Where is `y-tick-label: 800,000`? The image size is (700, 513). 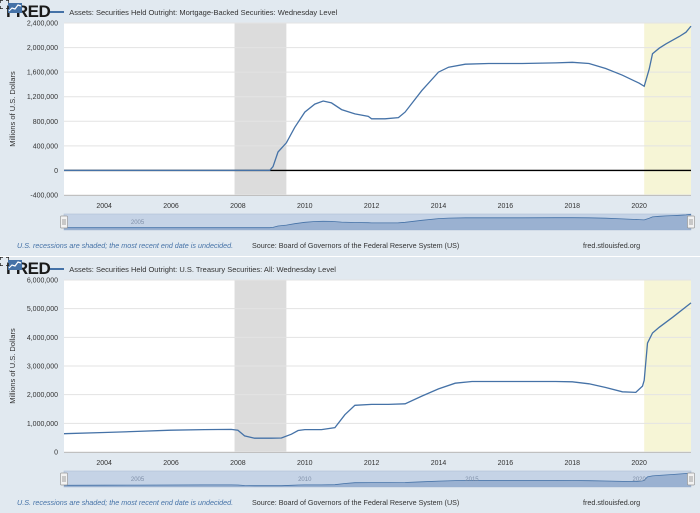
y-tick-label: 800,000 is located at coordinates (45, 122).